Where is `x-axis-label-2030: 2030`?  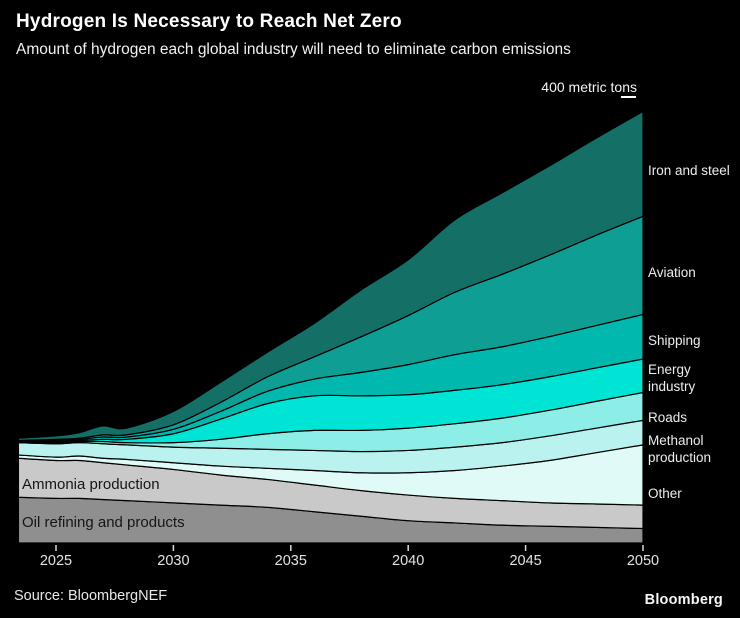
x-axis-label-2030: 2030 is located at coordinates (173, 561).